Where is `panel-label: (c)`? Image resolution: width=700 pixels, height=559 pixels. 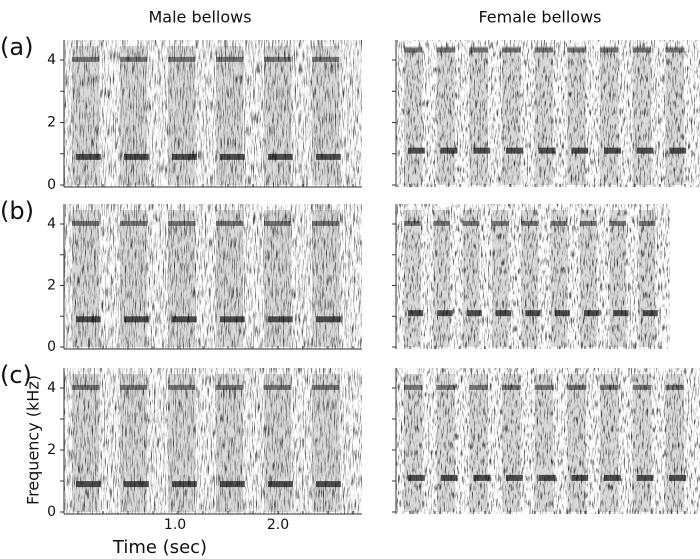 panel-label: (c) is located at coordinates (16, 375).